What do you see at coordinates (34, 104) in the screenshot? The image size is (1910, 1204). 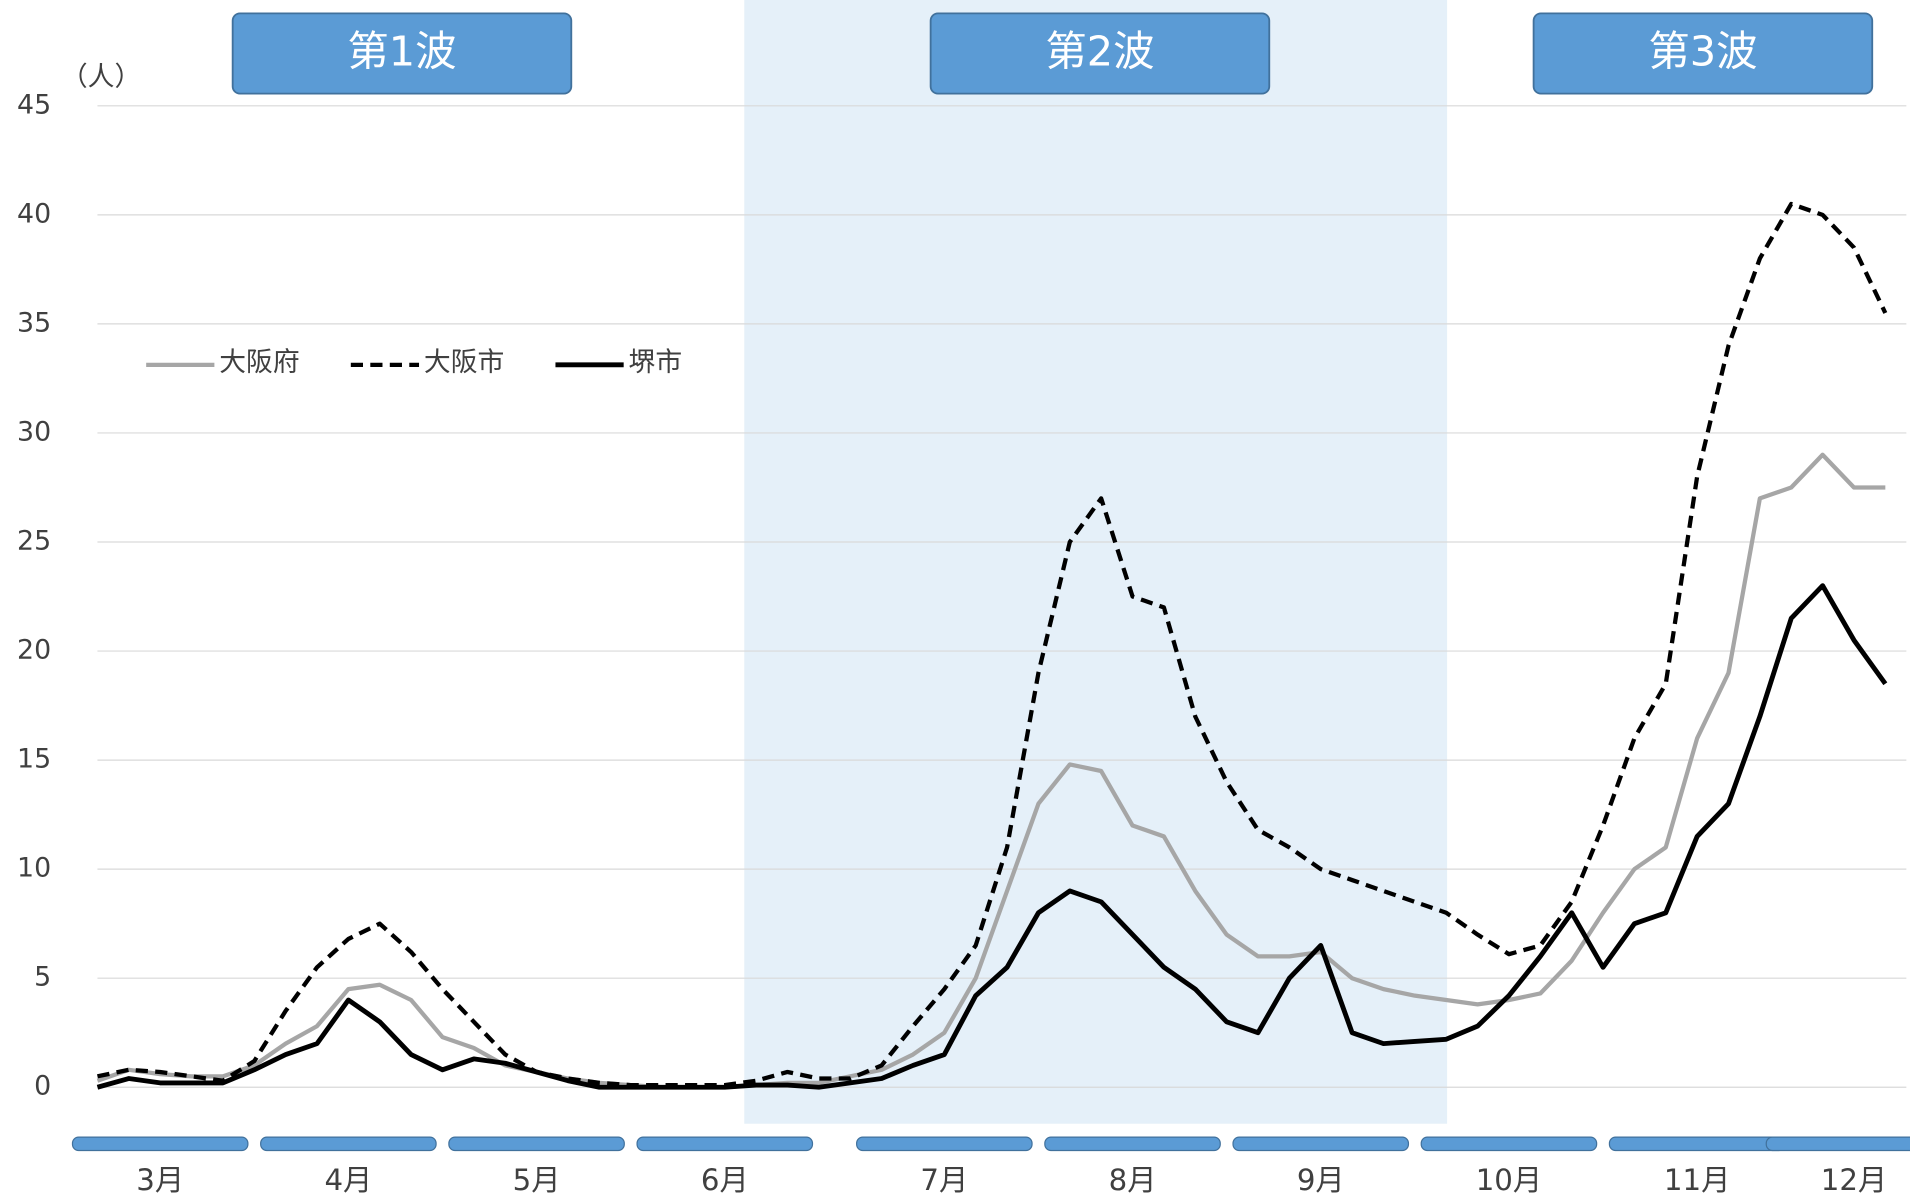 I see `y-tick-label: 45` at bounding box center [34, 104].